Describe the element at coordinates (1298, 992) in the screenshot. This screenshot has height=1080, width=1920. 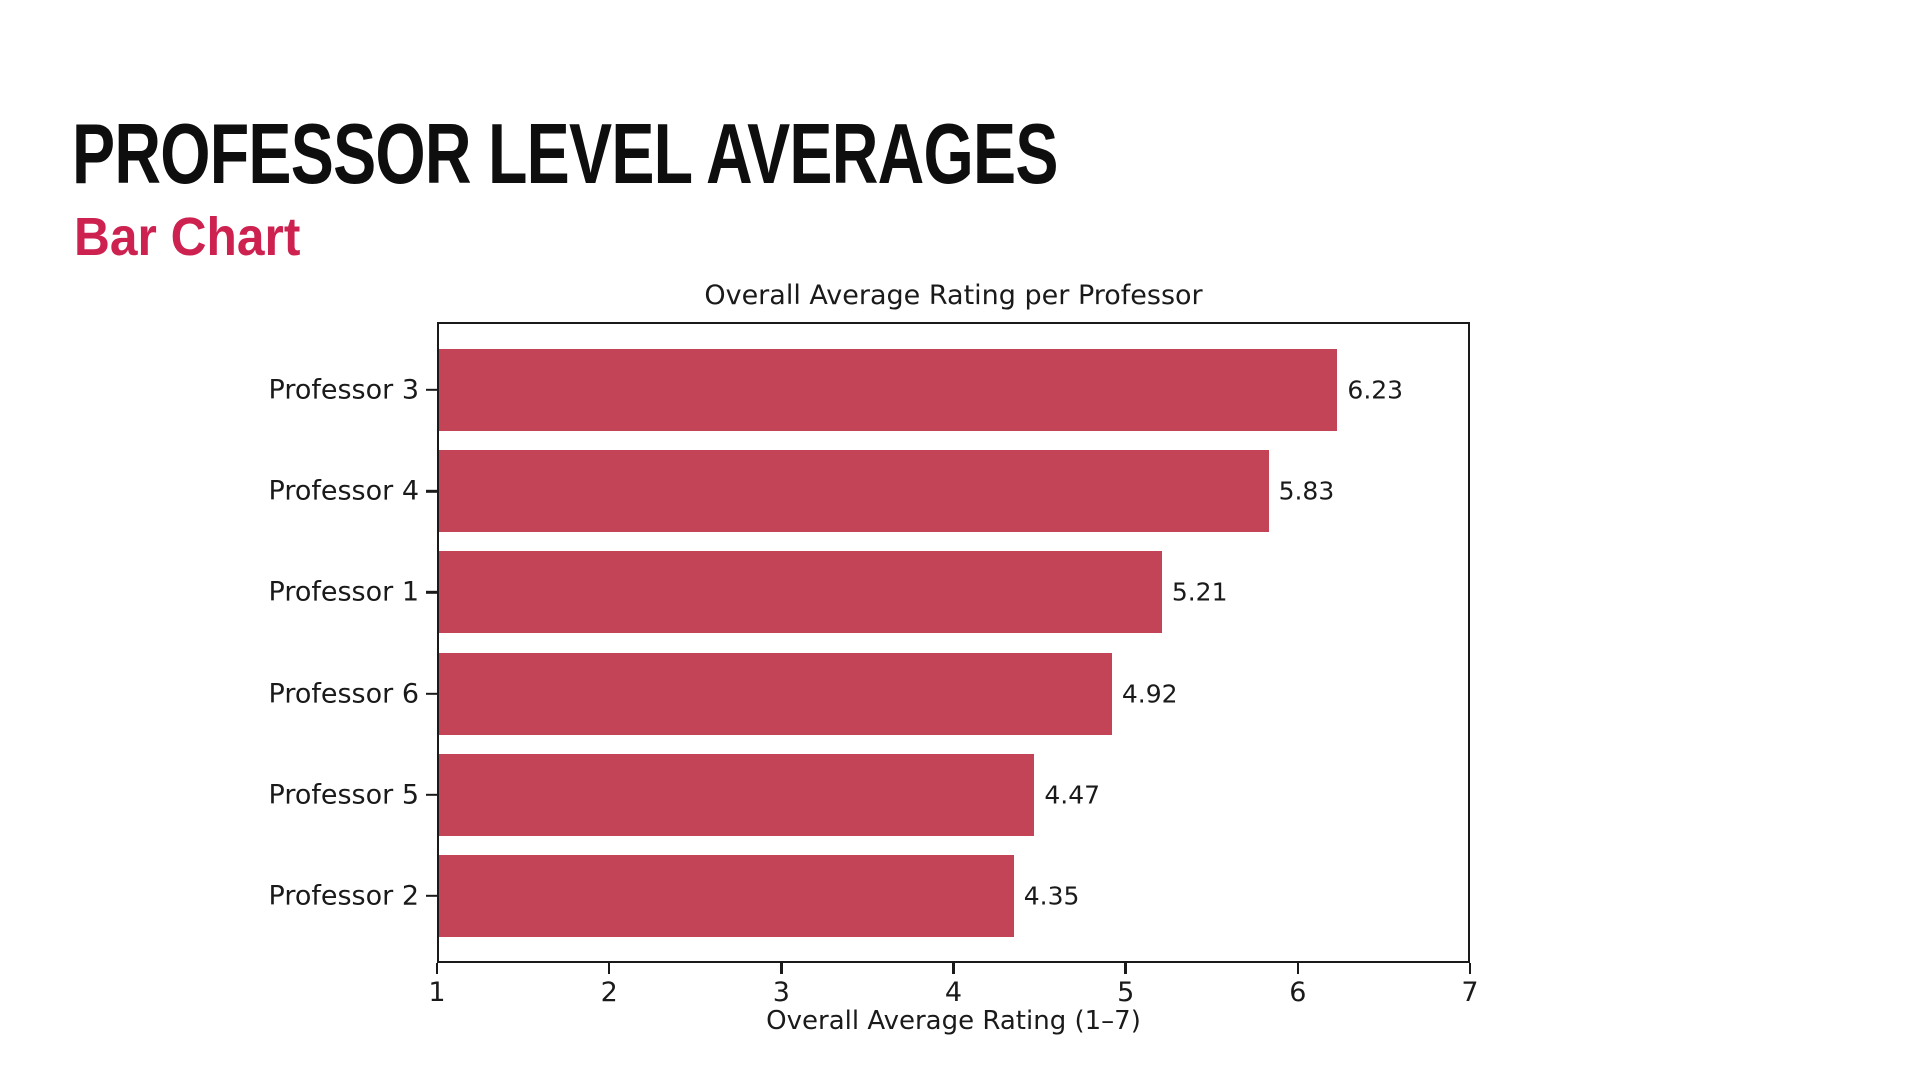
I see `x-tick-label: 6` at that location.